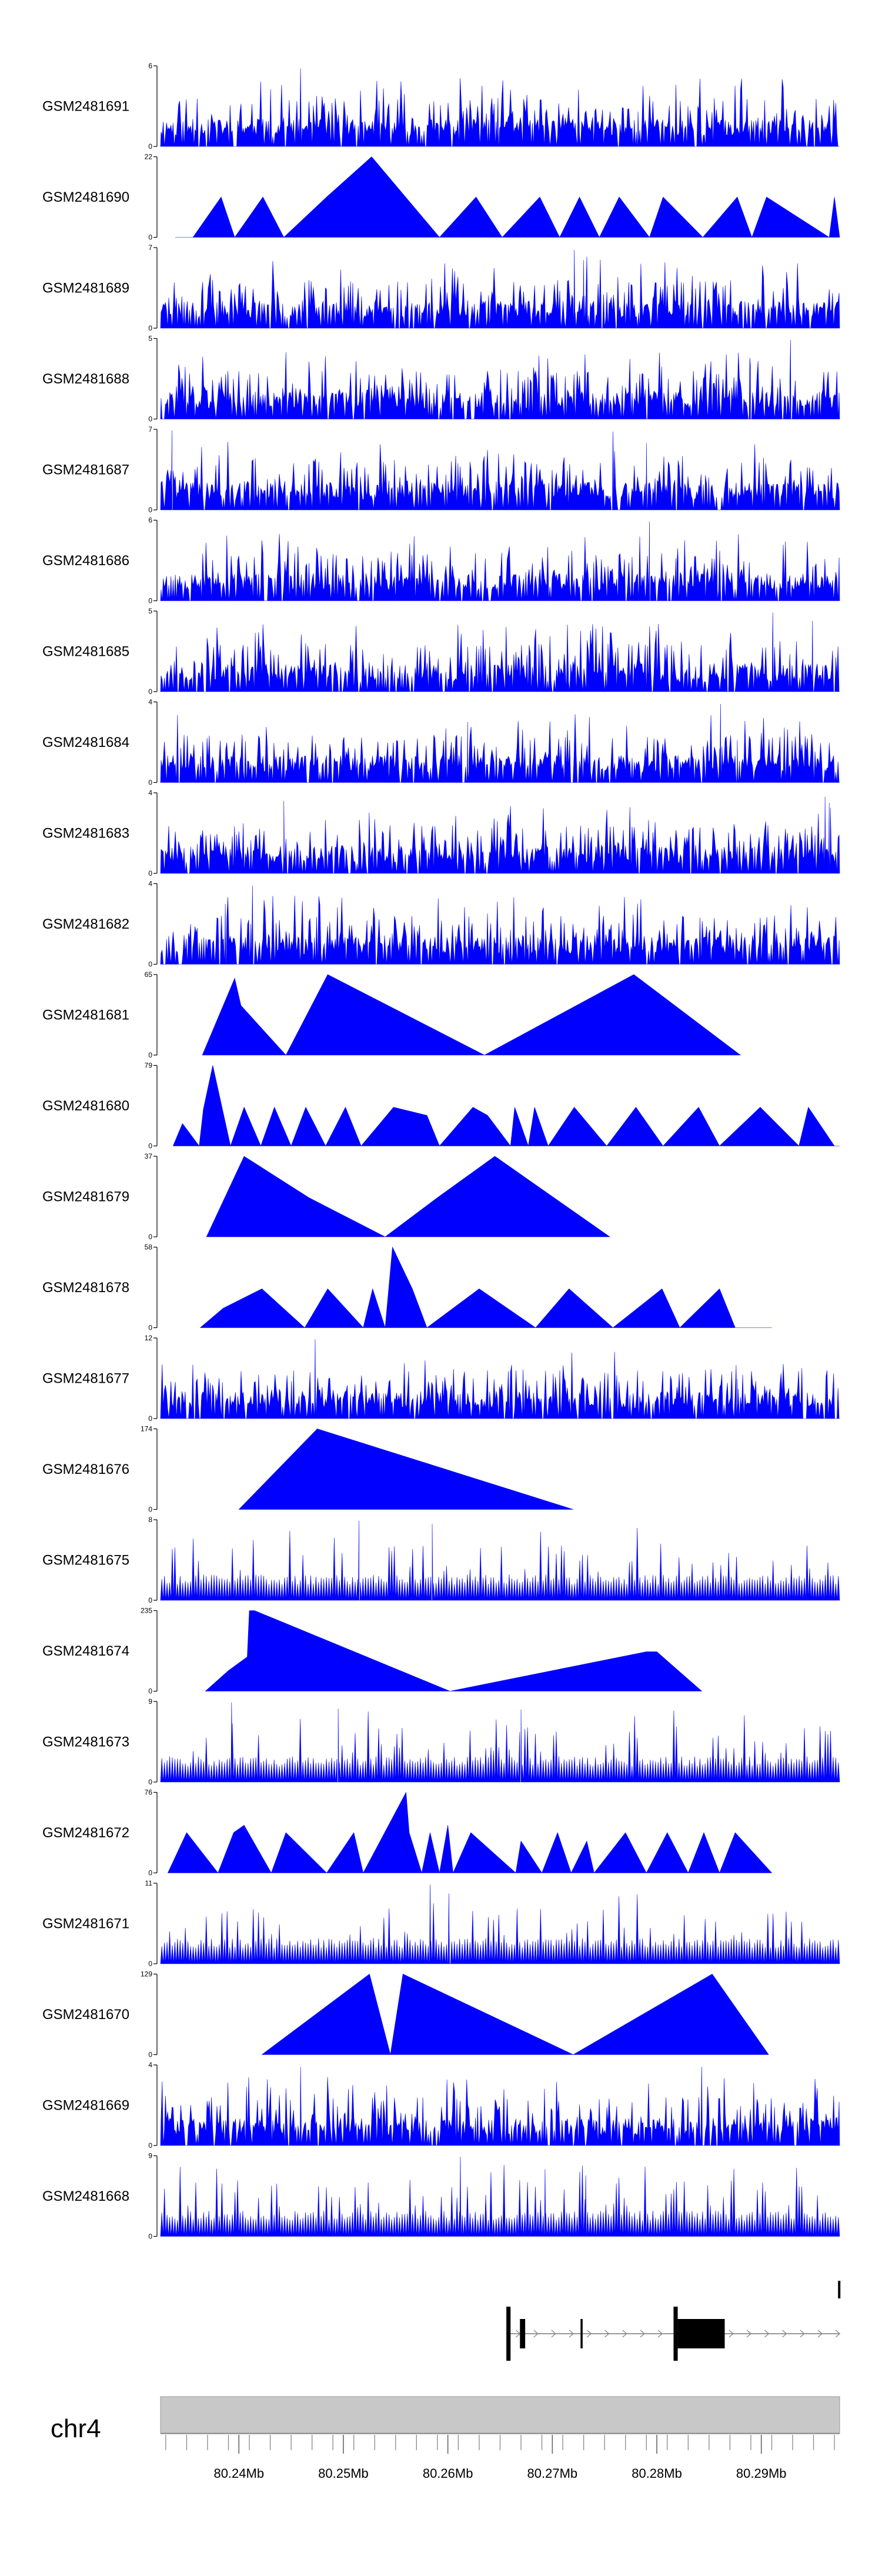 This screenshot has height=2576, width=882. What do you see at coordinates (149, 1066) in the screenshot?
I see `y-max-label: 79` at bounding box center [149, 1066].